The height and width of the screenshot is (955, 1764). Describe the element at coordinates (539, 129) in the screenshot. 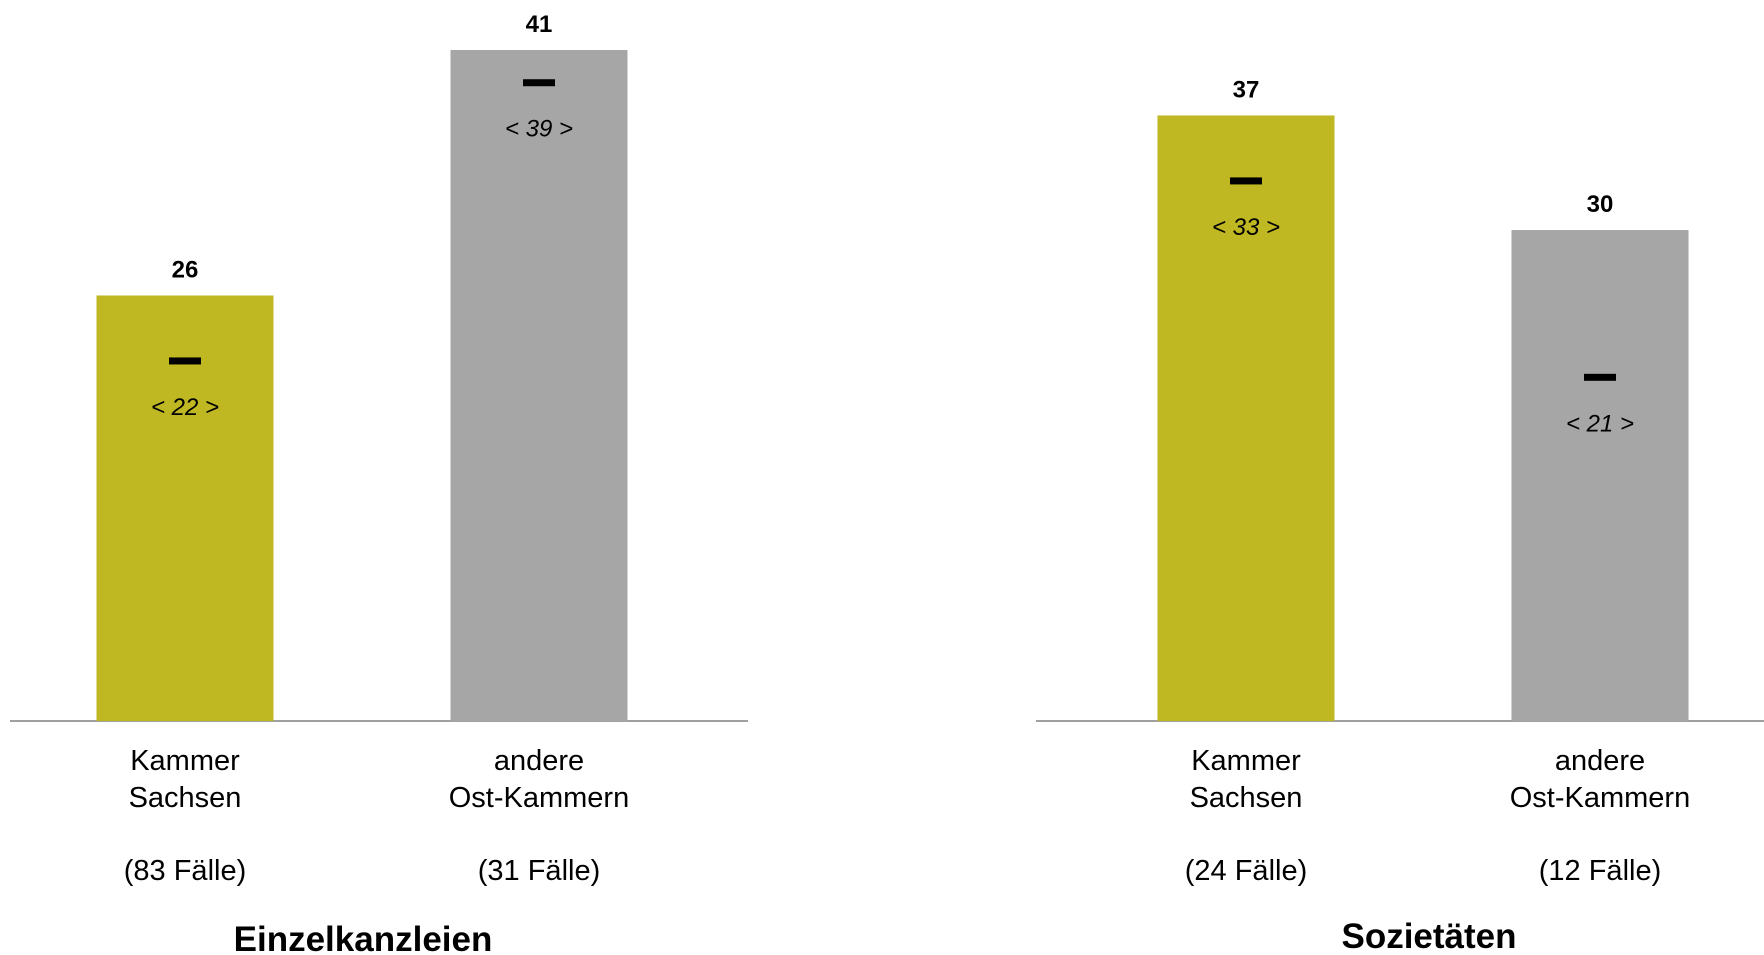

I see `median-label: < 39 >` at that location.